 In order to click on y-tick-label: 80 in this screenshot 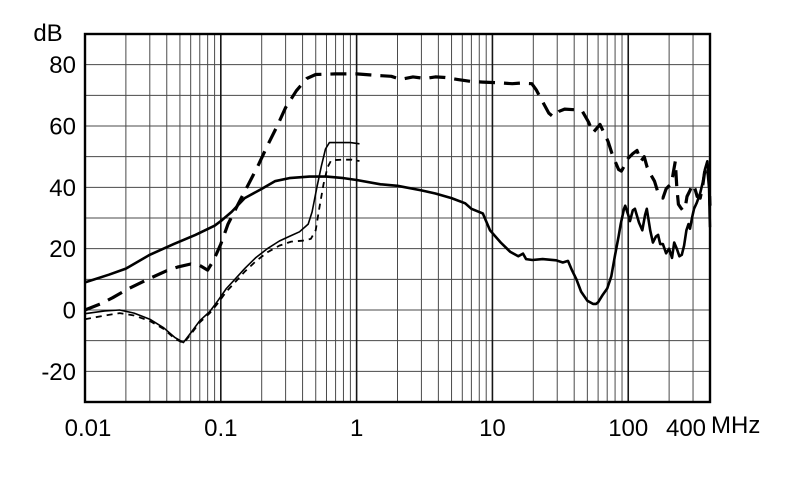, I will do `click(62, 65)`.